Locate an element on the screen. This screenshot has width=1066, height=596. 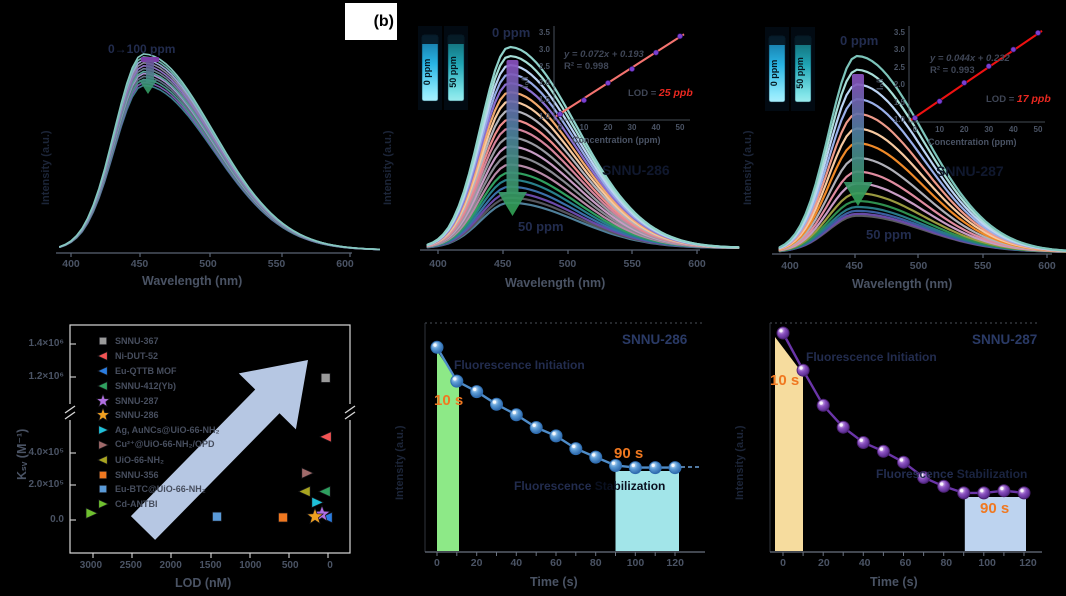
axis-tick: 1.5 is located at coordinates (899, 102).